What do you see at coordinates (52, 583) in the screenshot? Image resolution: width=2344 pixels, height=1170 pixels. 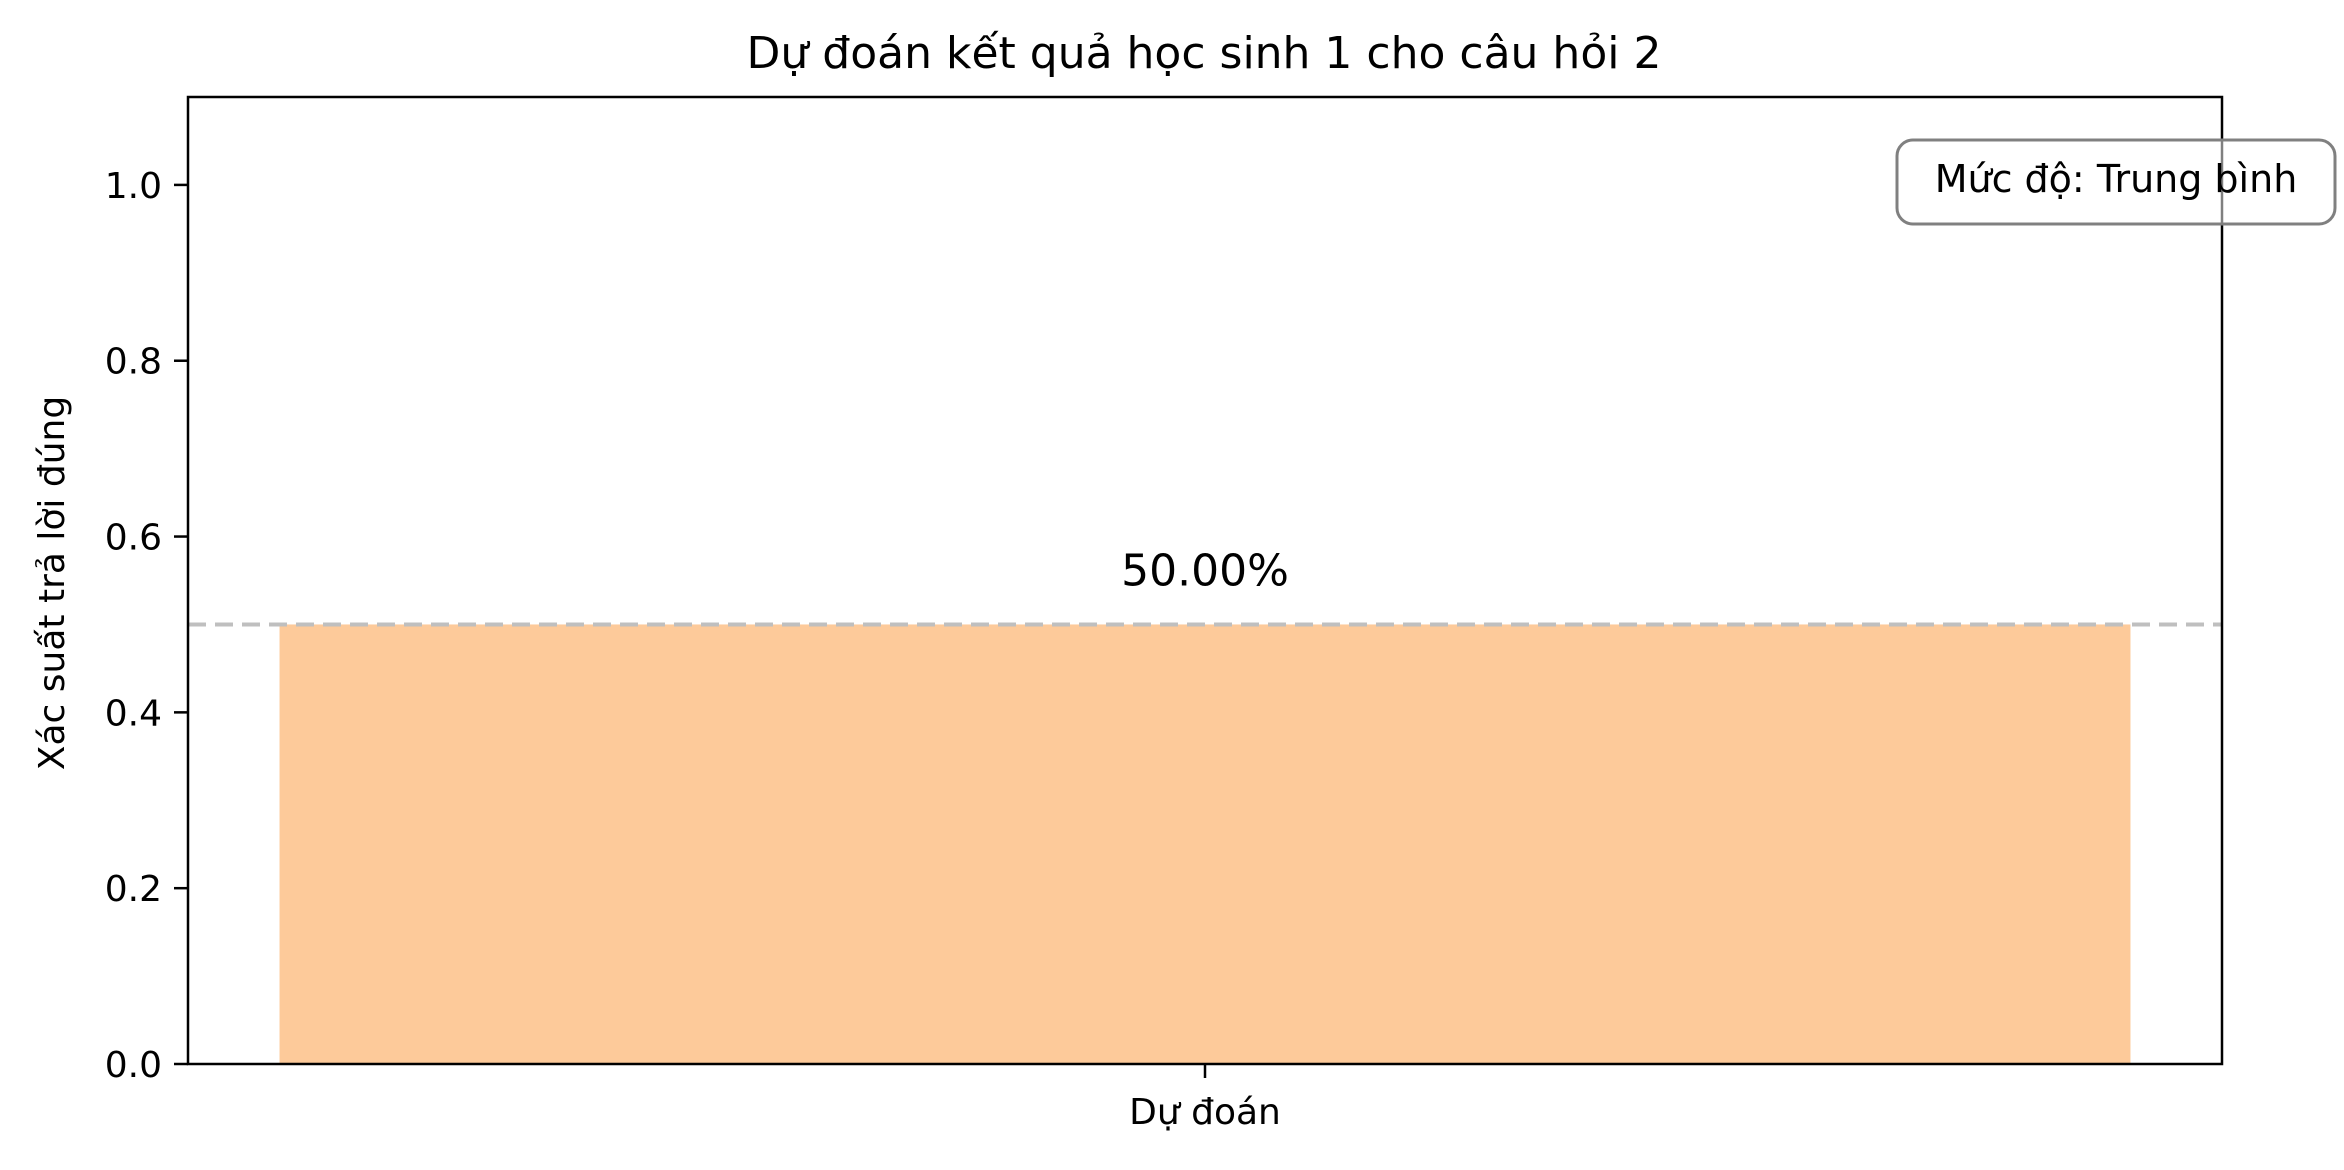 I see `y-axis-label: Xác suất trả lời đúng` at bounding box center [52, 583].